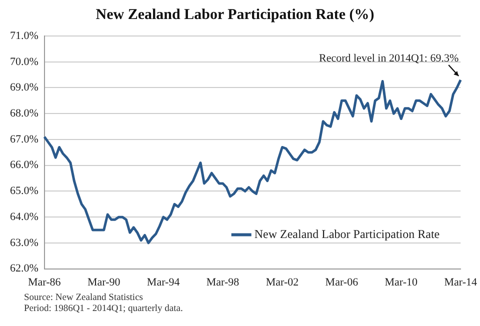 The image size is (480, 326). What do you see at coordinates (45, 282) in the screenshot?
I see `x-tick-label: Mar-86` at bounding box center [45, 282].